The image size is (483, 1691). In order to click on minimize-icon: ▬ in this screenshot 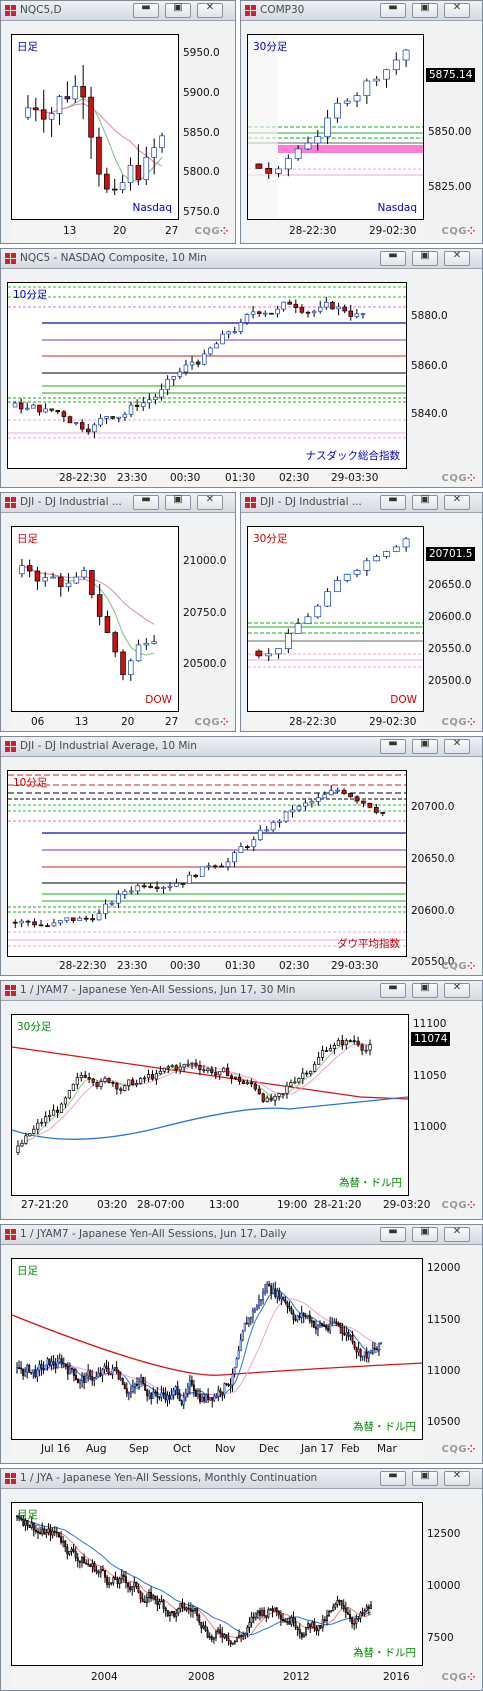, I will do `click(393, 255)`.